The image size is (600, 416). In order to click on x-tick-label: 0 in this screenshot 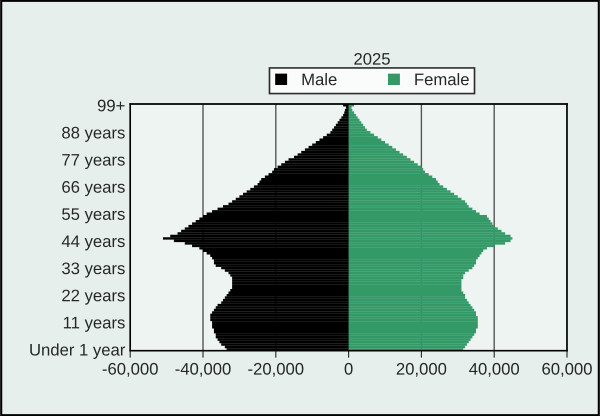, I will do `click(348, 368)`.